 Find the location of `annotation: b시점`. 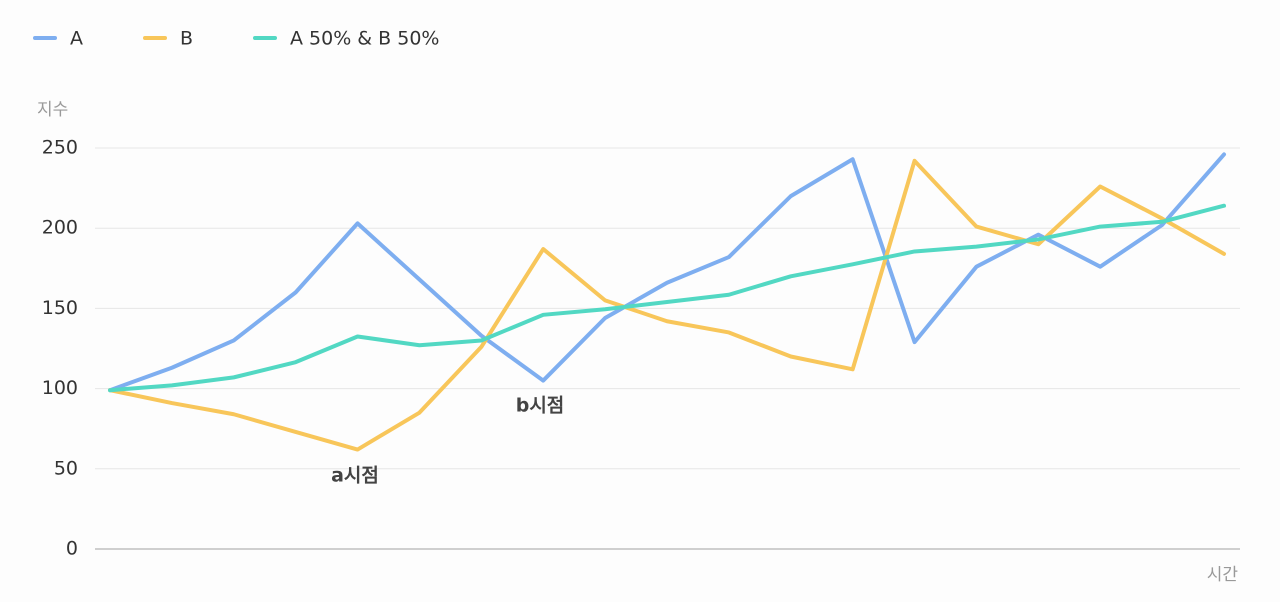

annotation: b시점 is located at coordinates (540, 406).